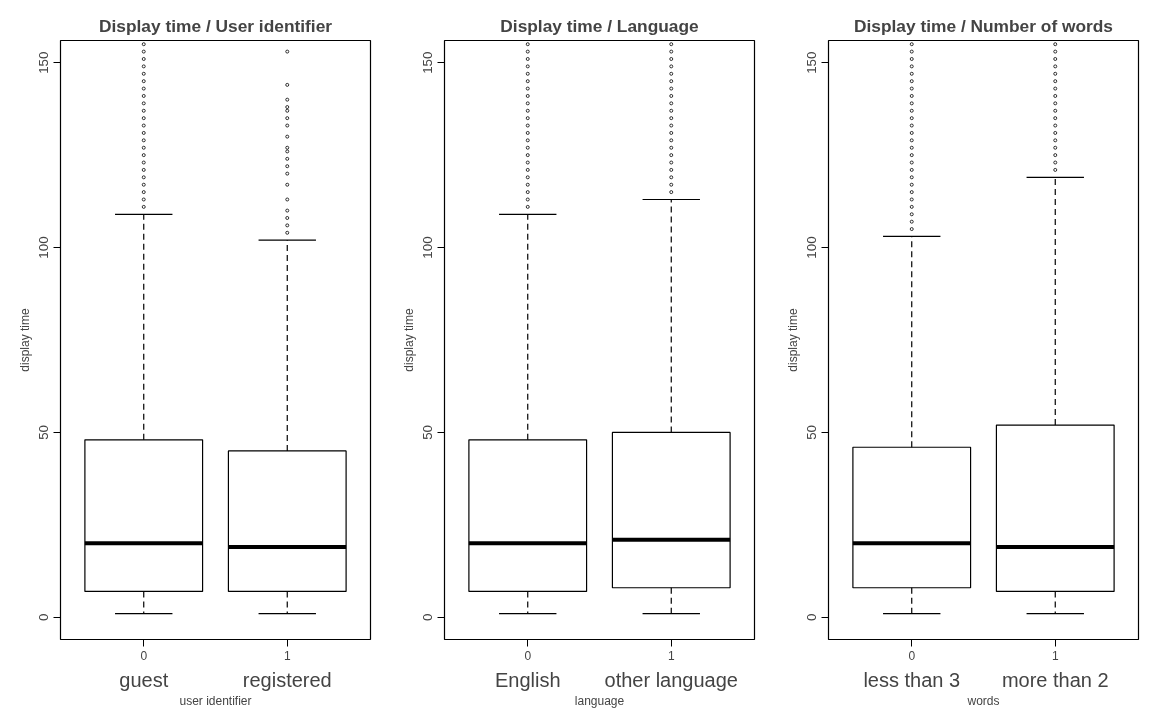 This screenshot has height=715, width=1152. Describe the element at coordinates (671, 679) in the screenshot. I see `text: other language` at that location.